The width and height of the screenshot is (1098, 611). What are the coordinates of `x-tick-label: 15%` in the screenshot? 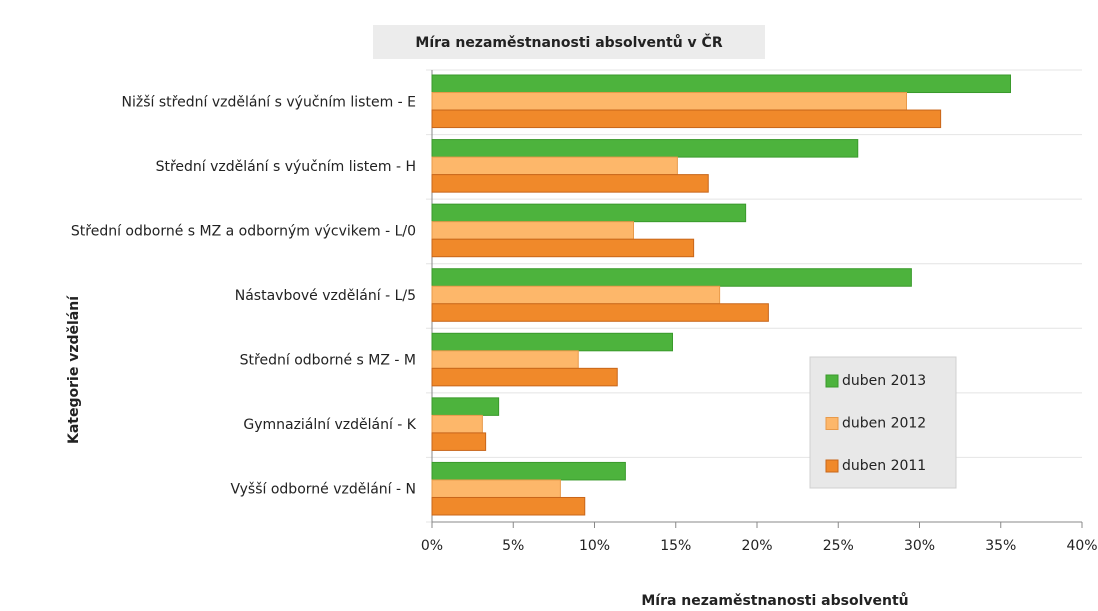 It's located at (675, 546).